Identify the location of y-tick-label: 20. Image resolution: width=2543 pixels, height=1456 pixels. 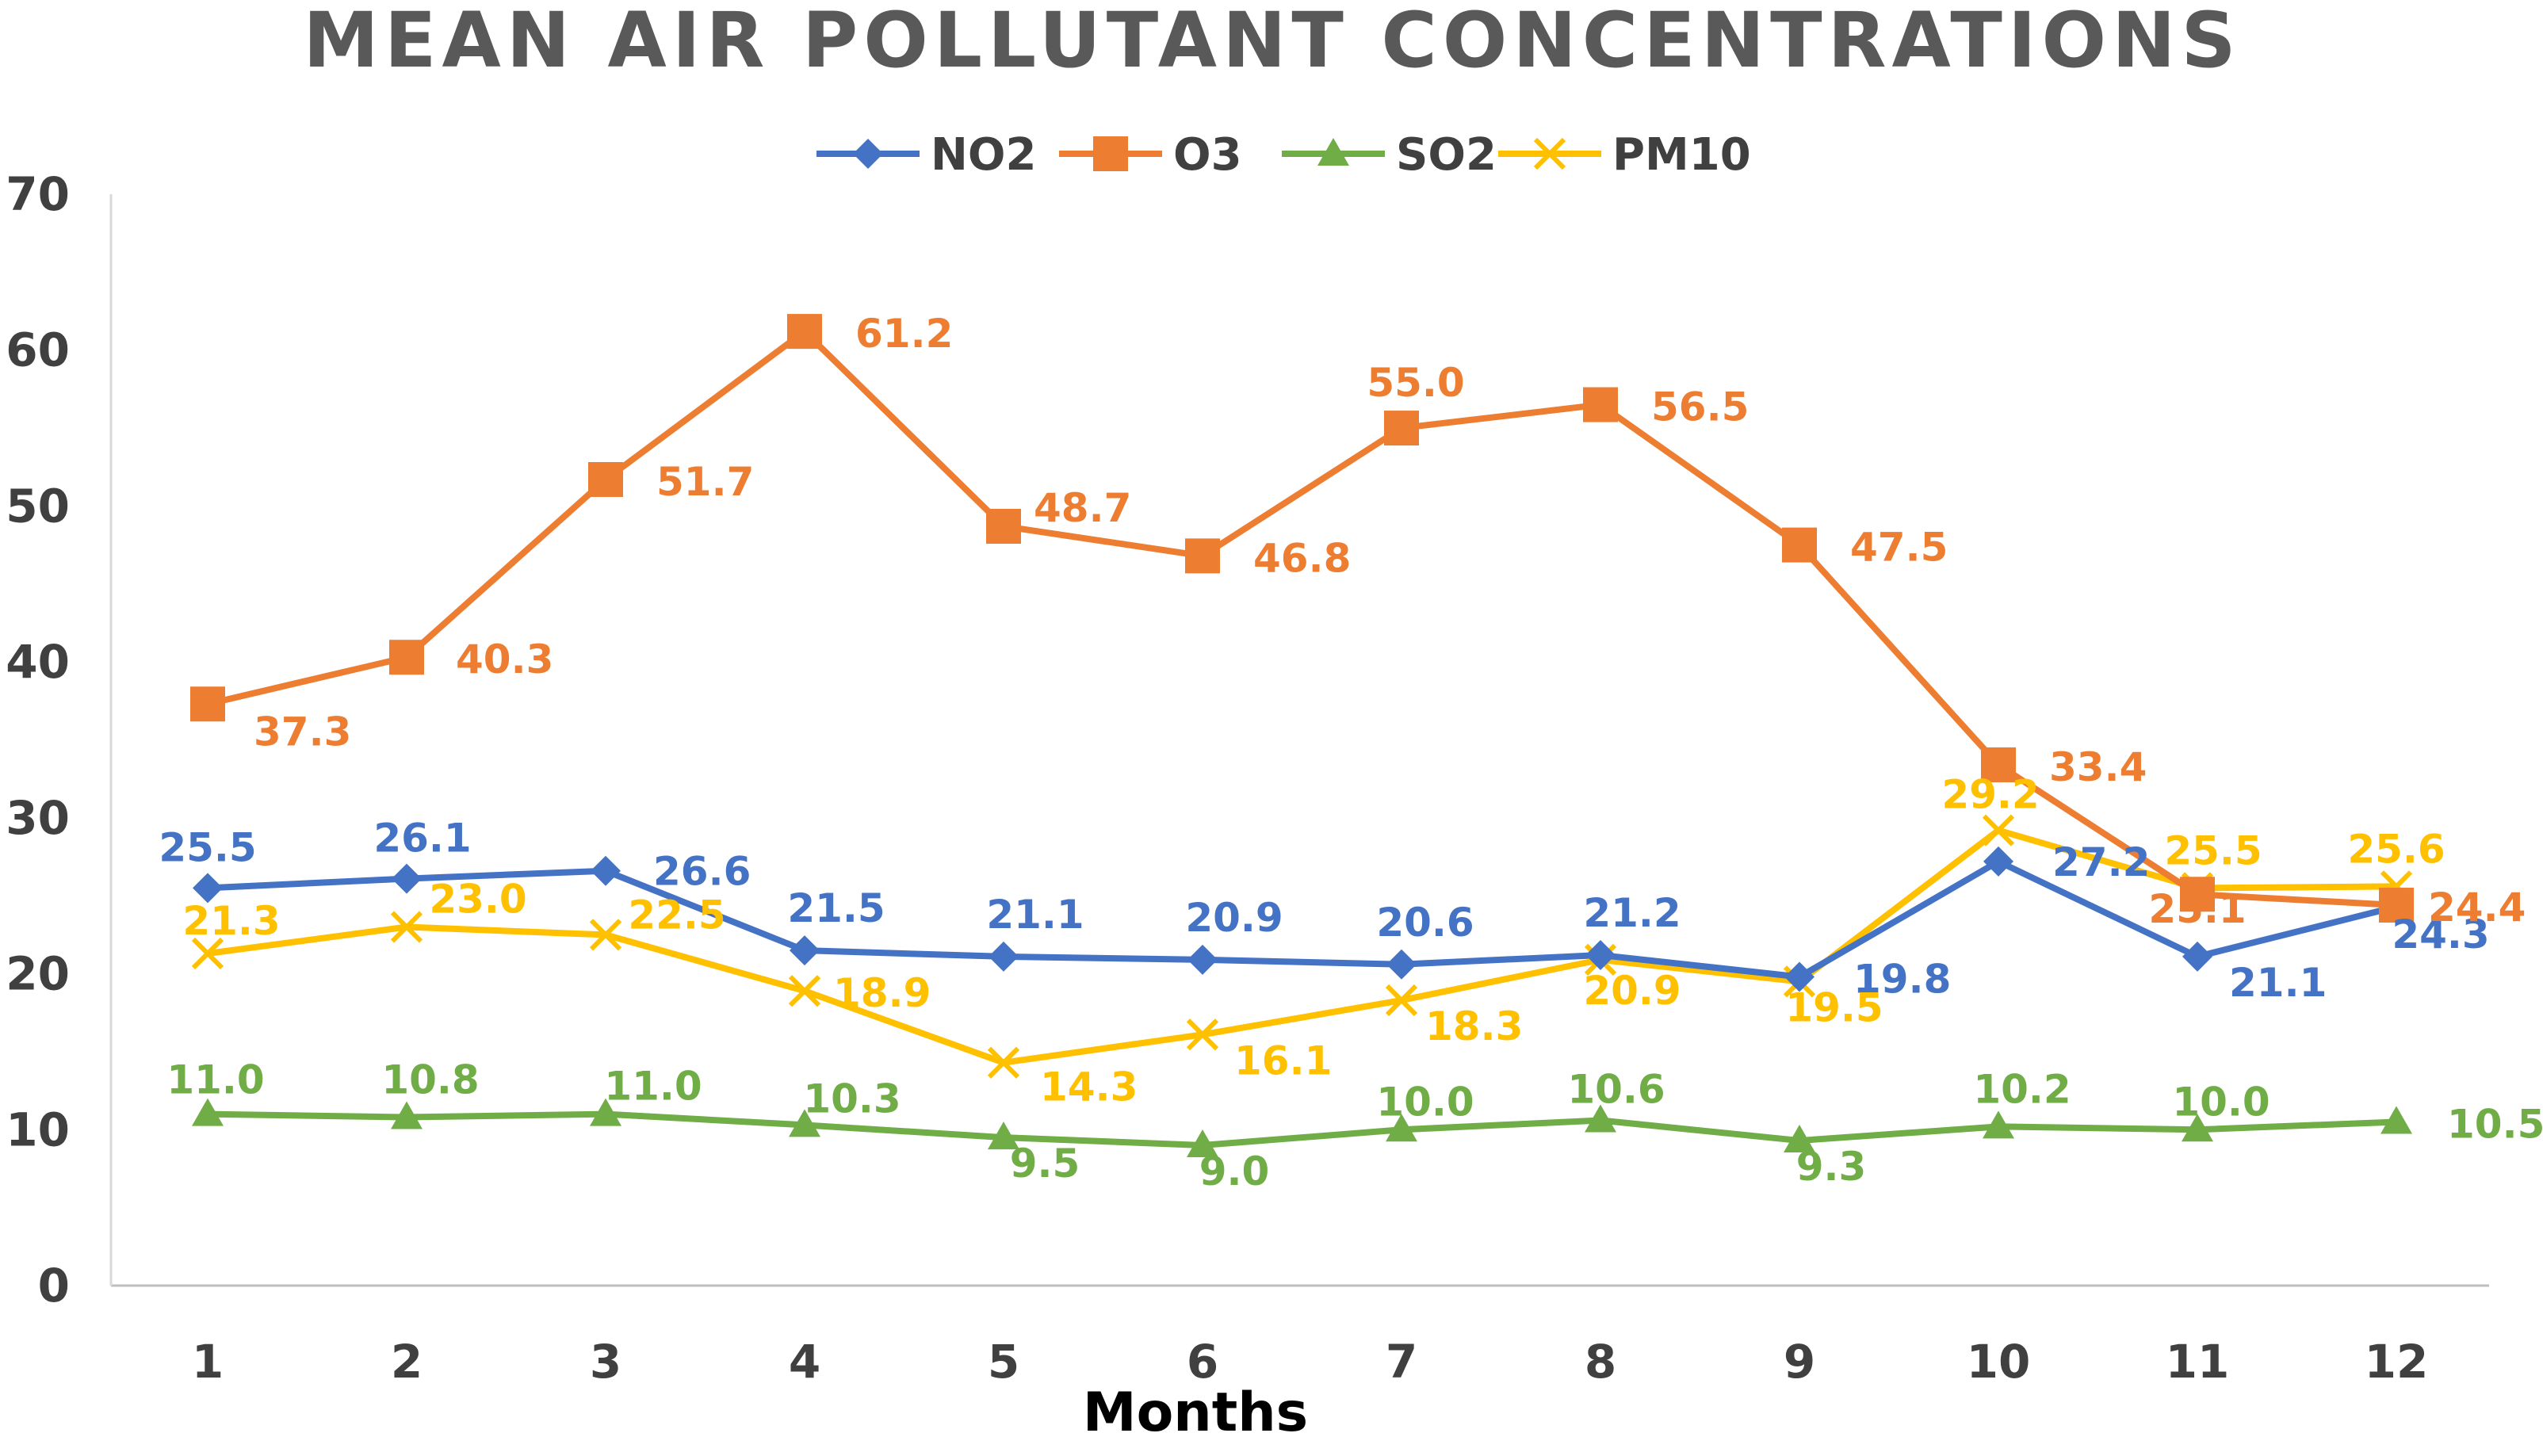
(38, 974).